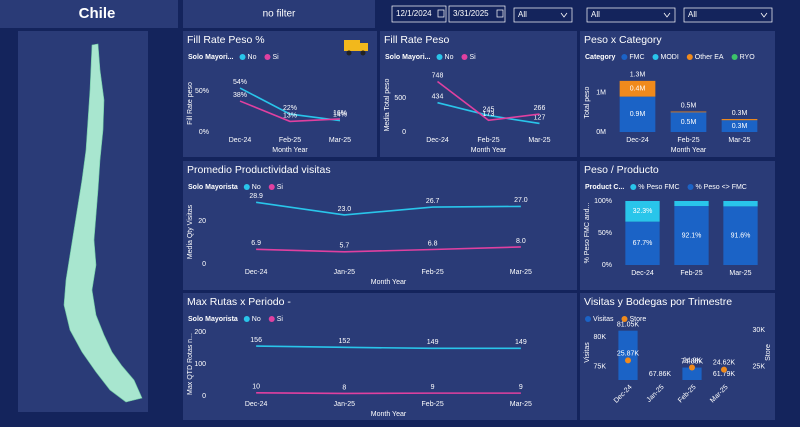  I want to click on data-label: 0.9M, so click(638, 114).